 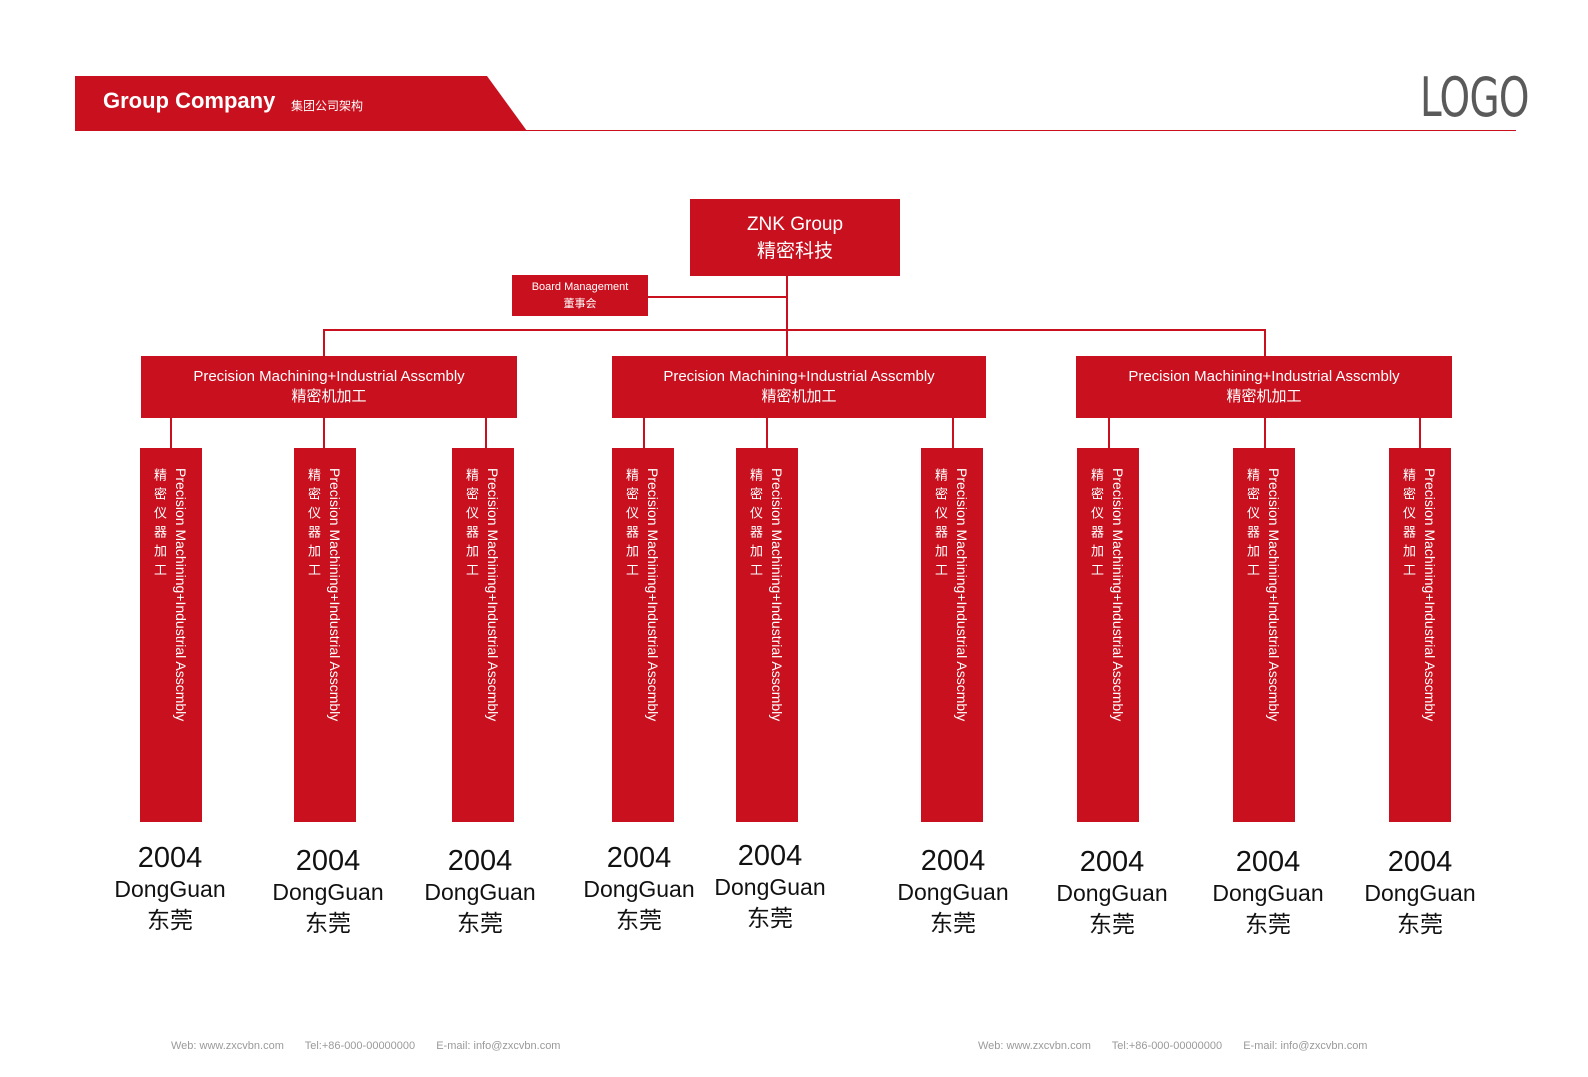 I want to click on node-root-name-zh: 精密科技, so click(x=794, y=251).